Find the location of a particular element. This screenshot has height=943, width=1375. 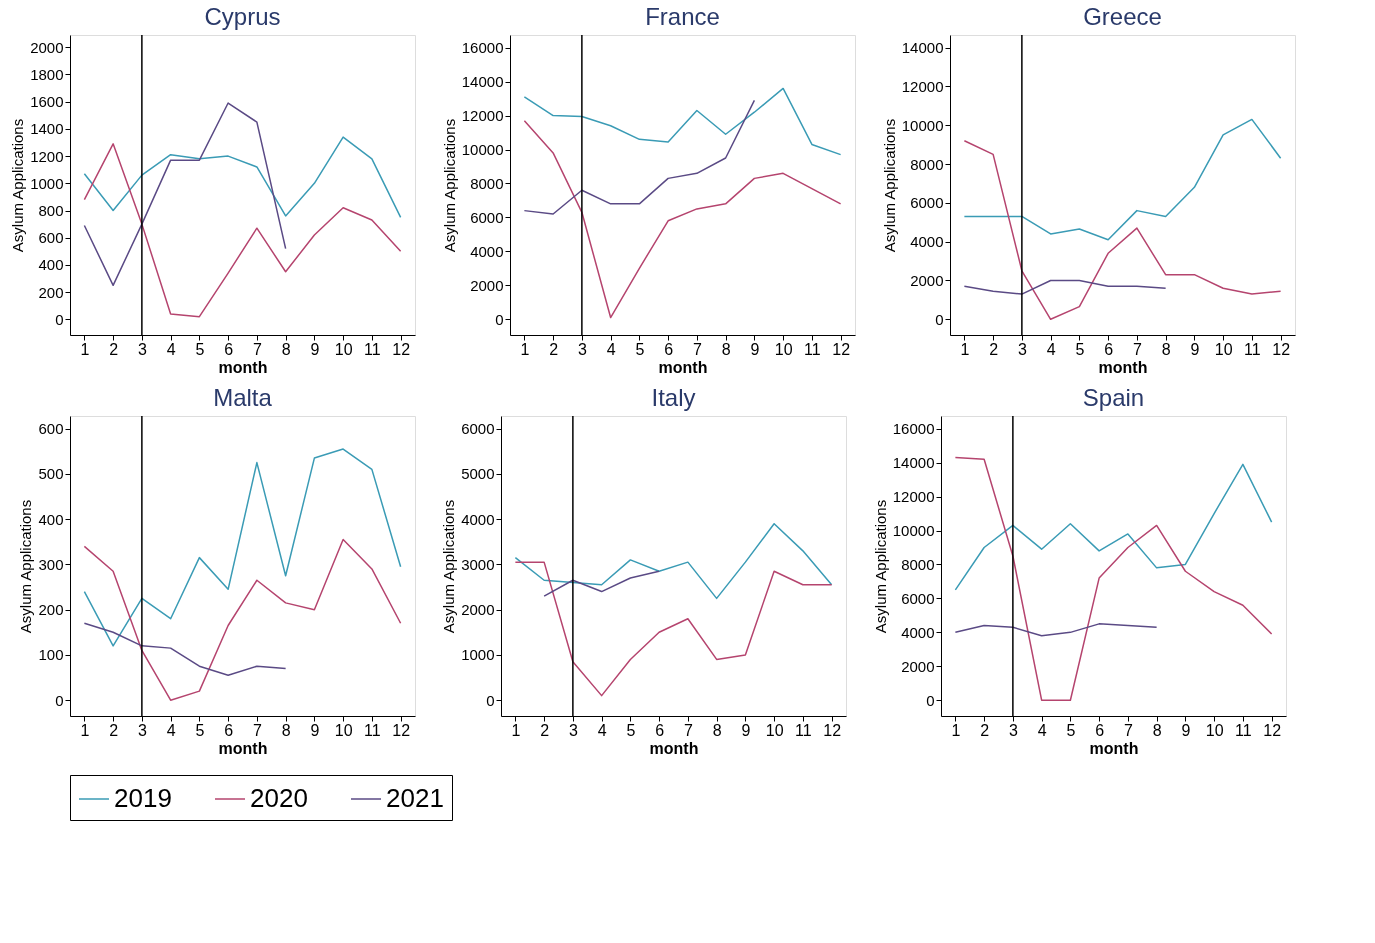

y-tick-label: 1200 is located at coordinates (47, 156).